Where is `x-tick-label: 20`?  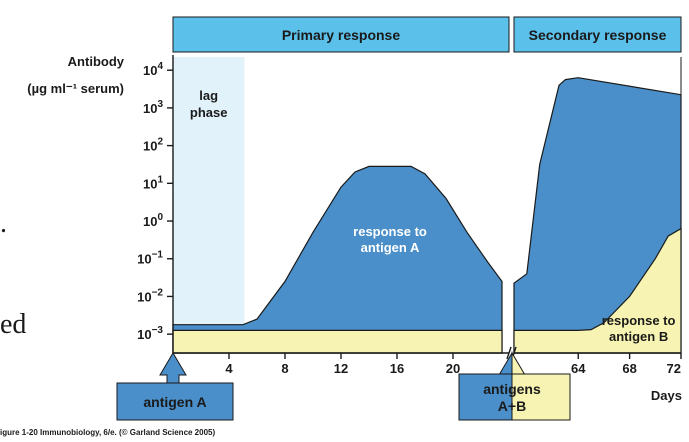
x-tick-label: 20 is located at coordinates (453, 368).